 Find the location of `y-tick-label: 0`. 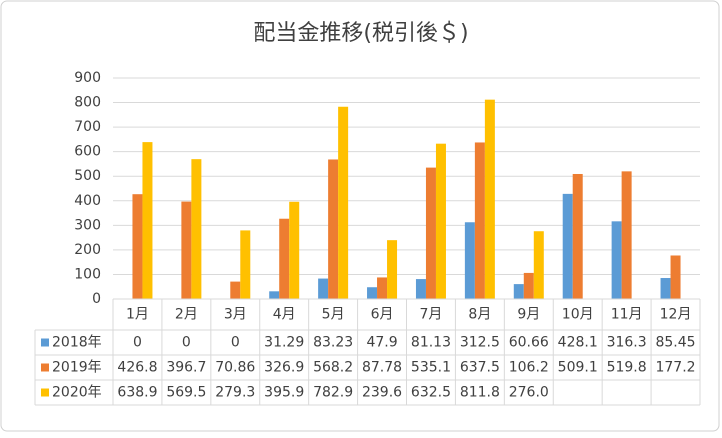

y-tick-label: 0 is located at coordinates (96, 299).